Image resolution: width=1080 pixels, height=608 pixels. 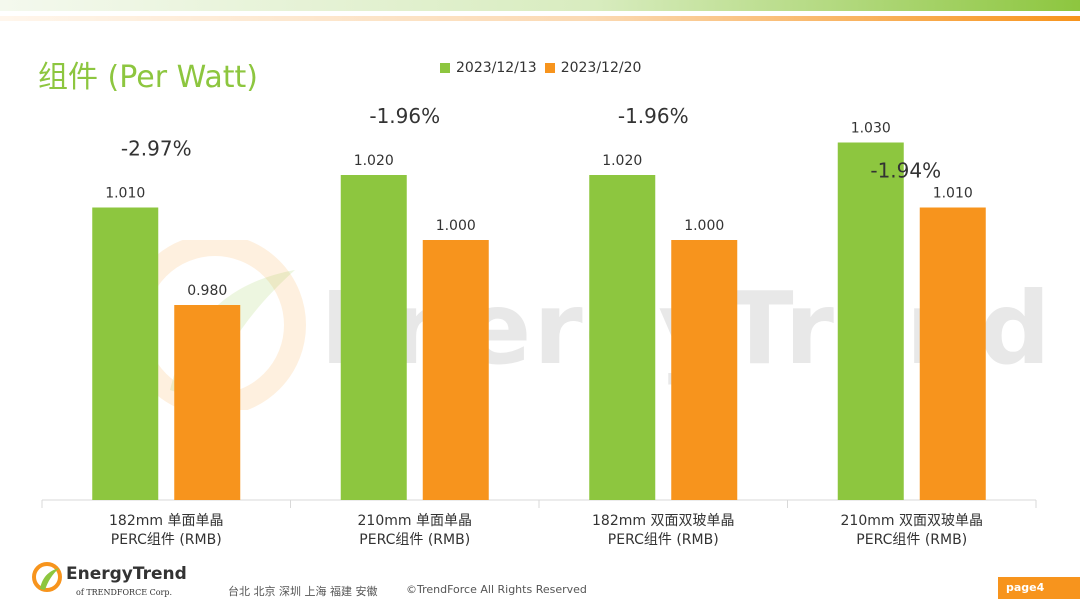 What do you see at coordinates (47, 577) in the screenshot?
I see `energytrend-logo-icon` at bounding box center [47, 577].